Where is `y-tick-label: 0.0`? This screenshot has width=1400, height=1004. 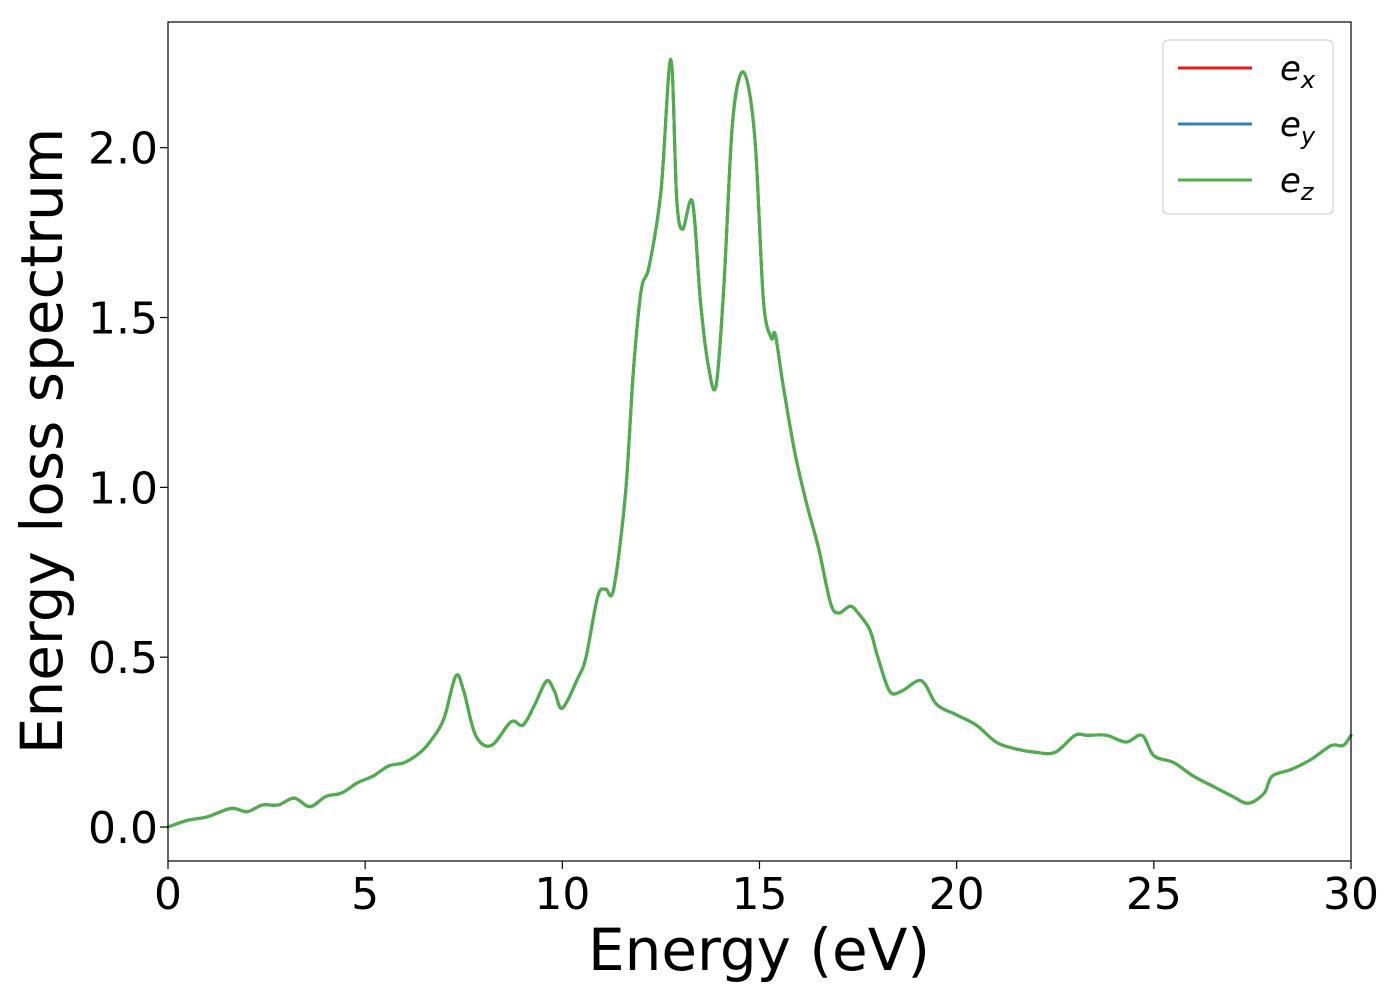 y-tick-label: 0.0 is located at coordinates (123, 828).